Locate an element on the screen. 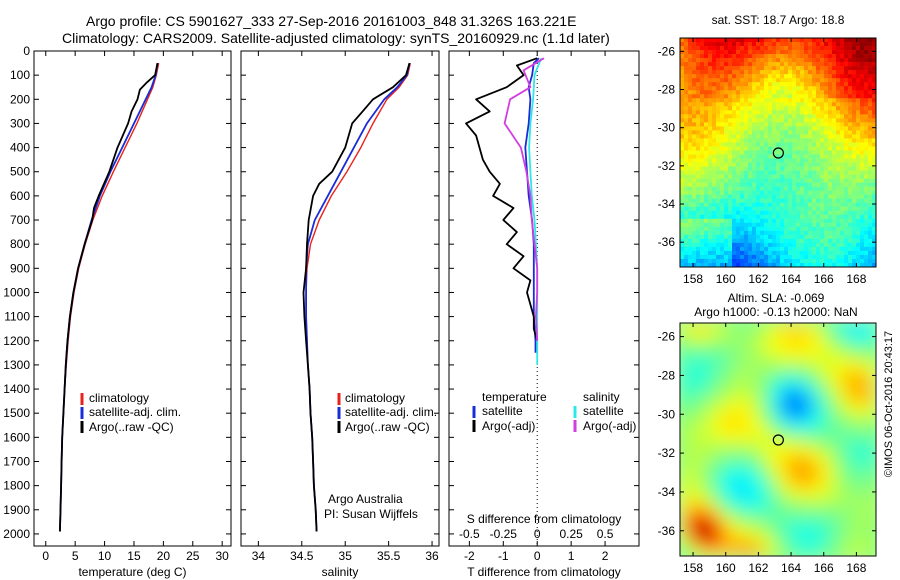 The image size is (900, 580). legend-argo-label: Argo(..raw -QC) is located at coordinates (131, 427).